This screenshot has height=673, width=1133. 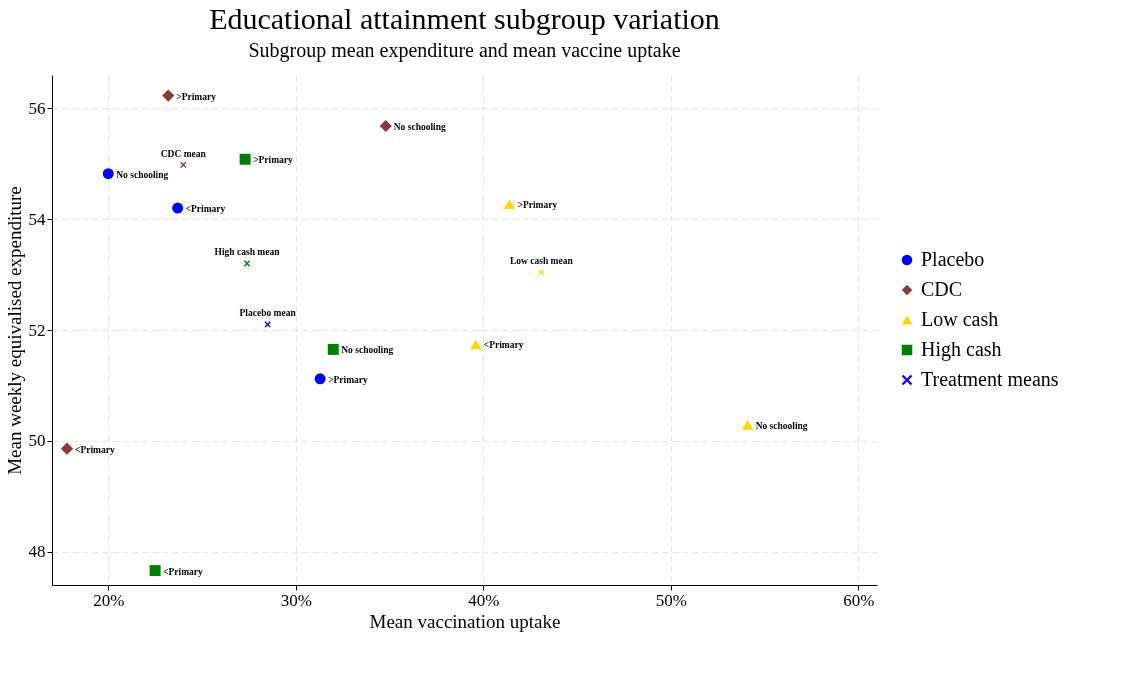 What do you see at coordinates (14, 330) in the screenshot?
I see `y-axis-title: Mean weekly equivalised expenditure` at bounding box center [14, 330].